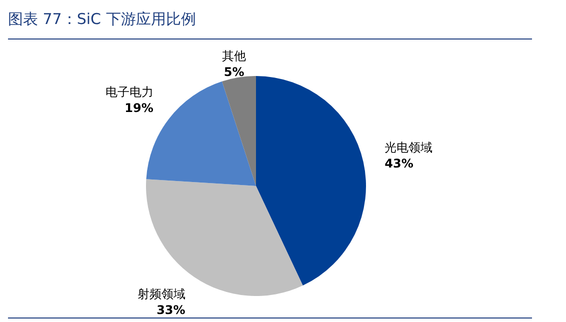 The image size is (566, 322). What do you see at coordinates (102, 19) in the screenshot?
I see `chart-title: 图表 77：SiC 下游应用比例` at bounding box center [102, 19].